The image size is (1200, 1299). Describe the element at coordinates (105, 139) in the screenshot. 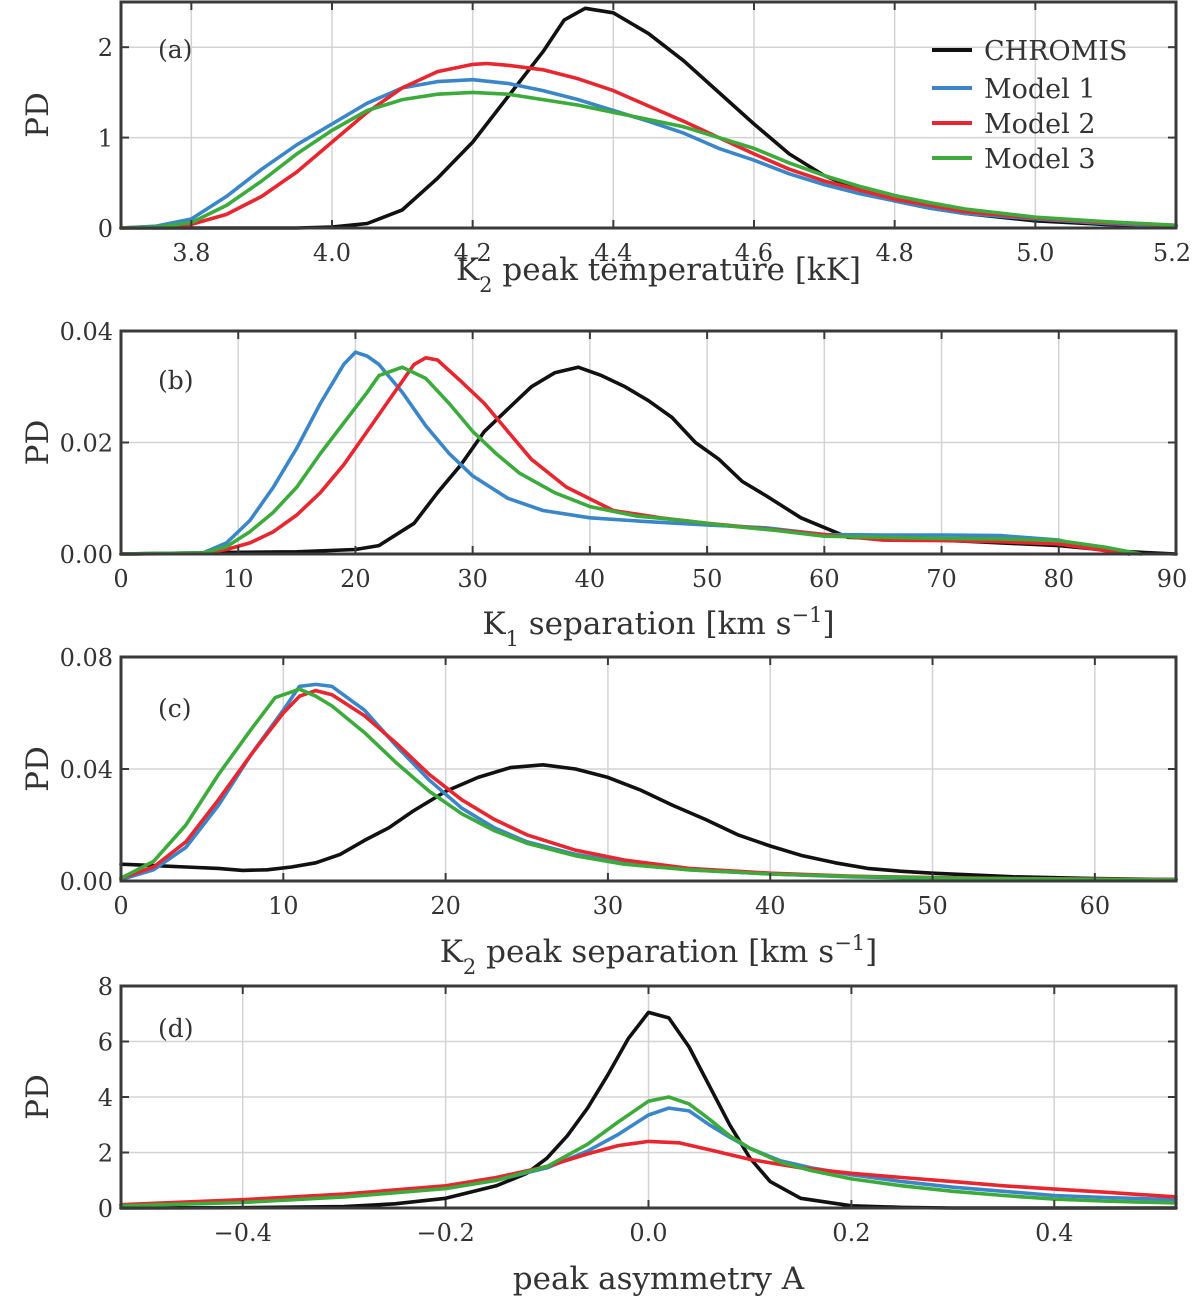

I see `y-tick-label: 1` at that location.